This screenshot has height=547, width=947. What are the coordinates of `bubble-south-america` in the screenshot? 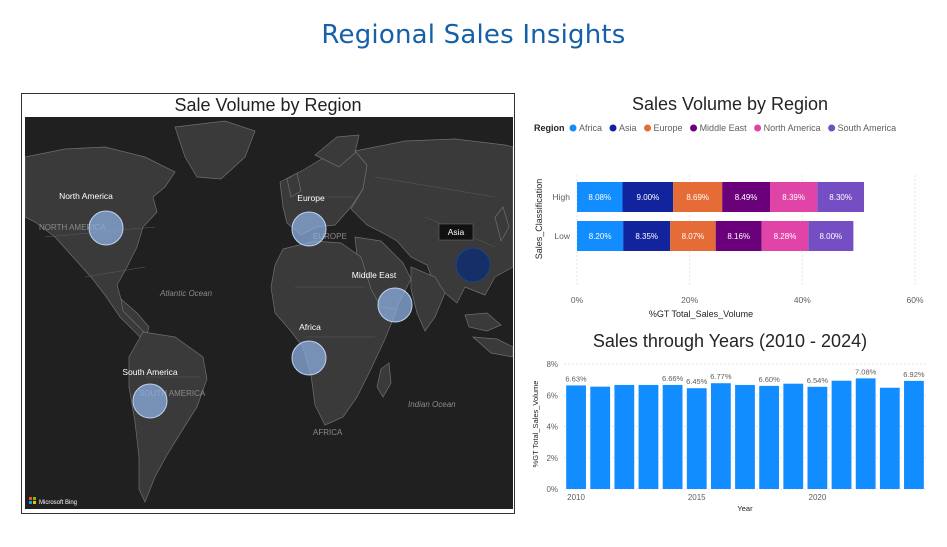 It's located at (150, 401).